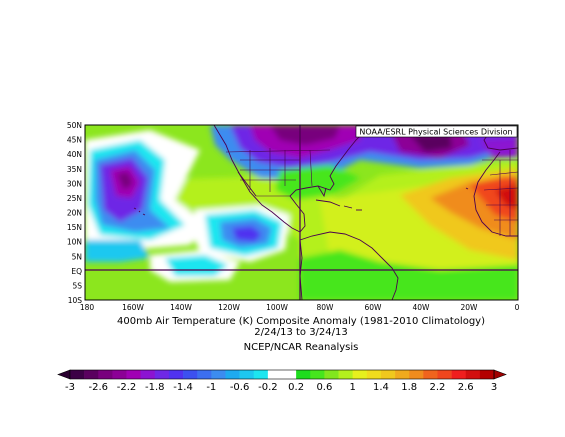 Image resolution: width=565 pixels, height=437 pixels. What do you see at coordinates (74, 154) in the screenshot?
I see `lat-label: 40N` at bounding box center [74, 154].